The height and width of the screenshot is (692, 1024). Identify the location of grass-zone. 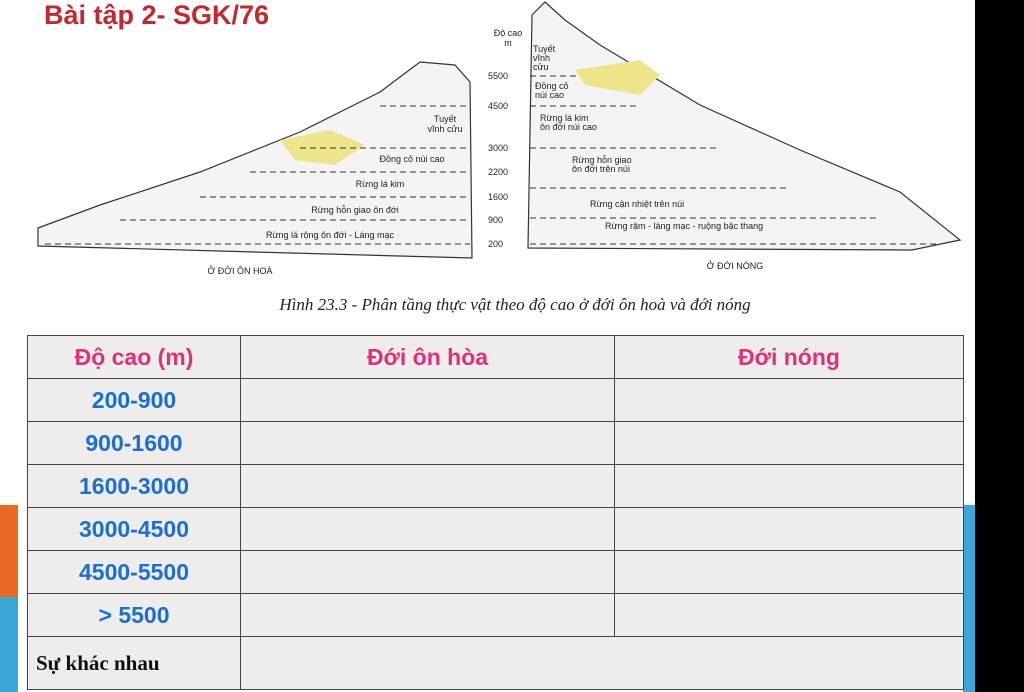
(617, 77).